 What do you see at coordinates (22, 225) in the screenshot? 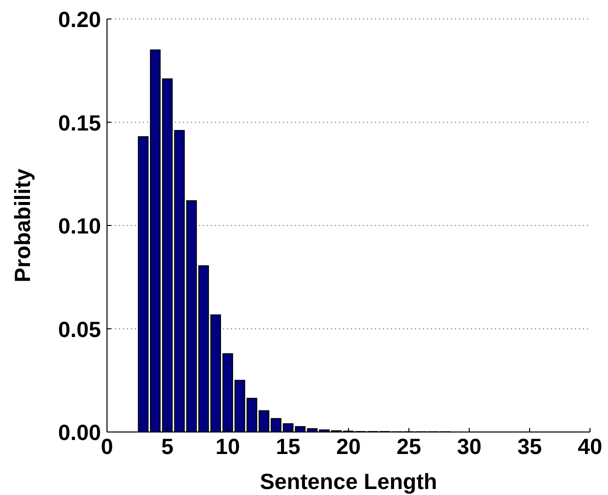
I see `y-axis-title: Probability` at bounding box center [22, 225].